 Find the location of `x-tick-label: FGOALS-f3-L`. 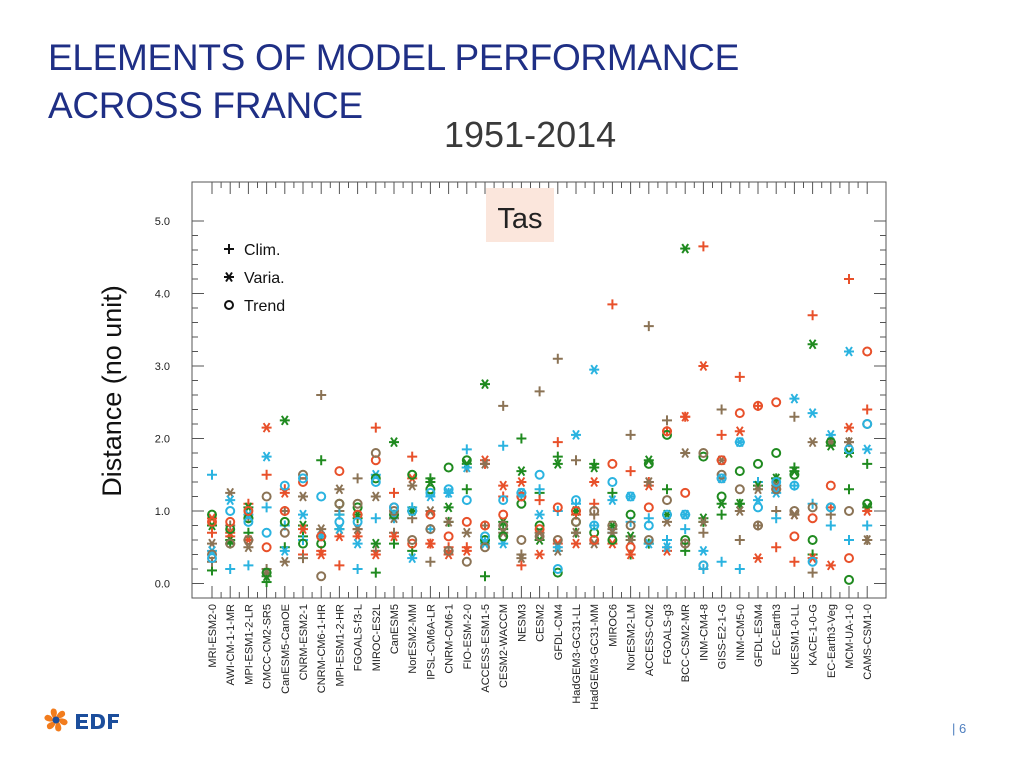

x-tick-label: FGOALS-f3-L is located at coordinates (359, 637).